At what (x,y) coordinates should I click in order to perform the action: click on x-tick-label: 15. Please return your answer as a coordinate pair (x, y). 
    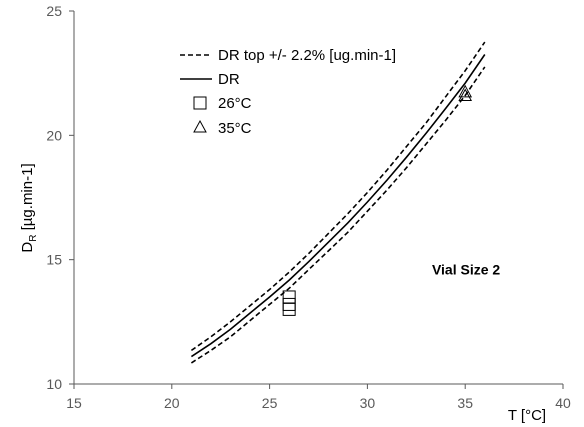
    Looking at the image, I should click on (74, 403).